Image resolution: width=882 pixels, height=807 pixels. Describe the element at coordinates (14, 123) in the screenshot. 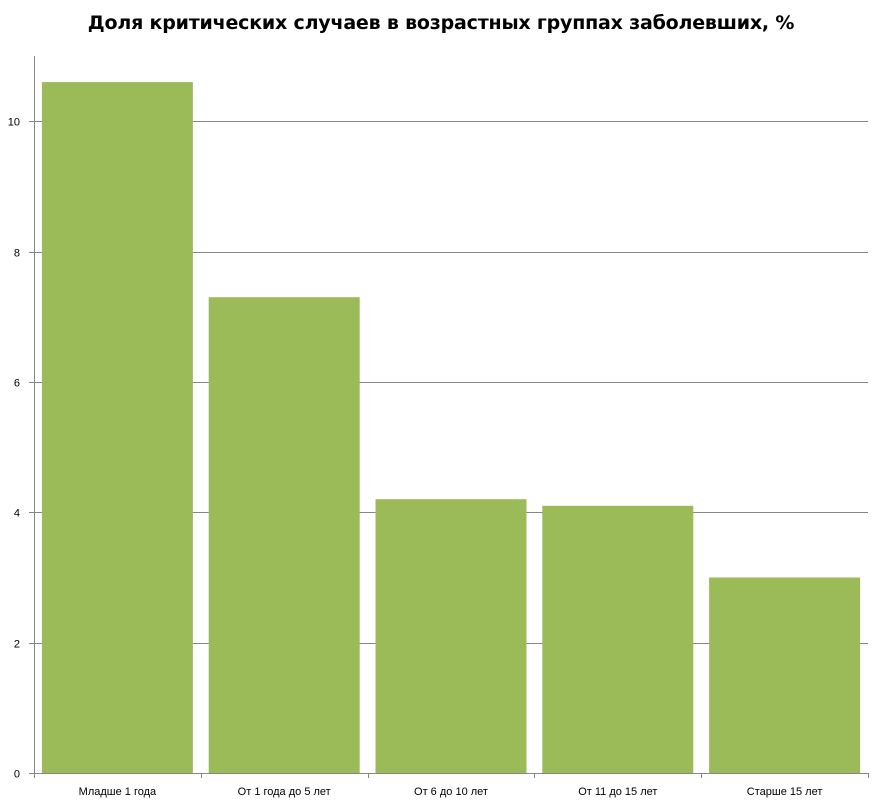

I see `y-tick-label: 10` at that location.